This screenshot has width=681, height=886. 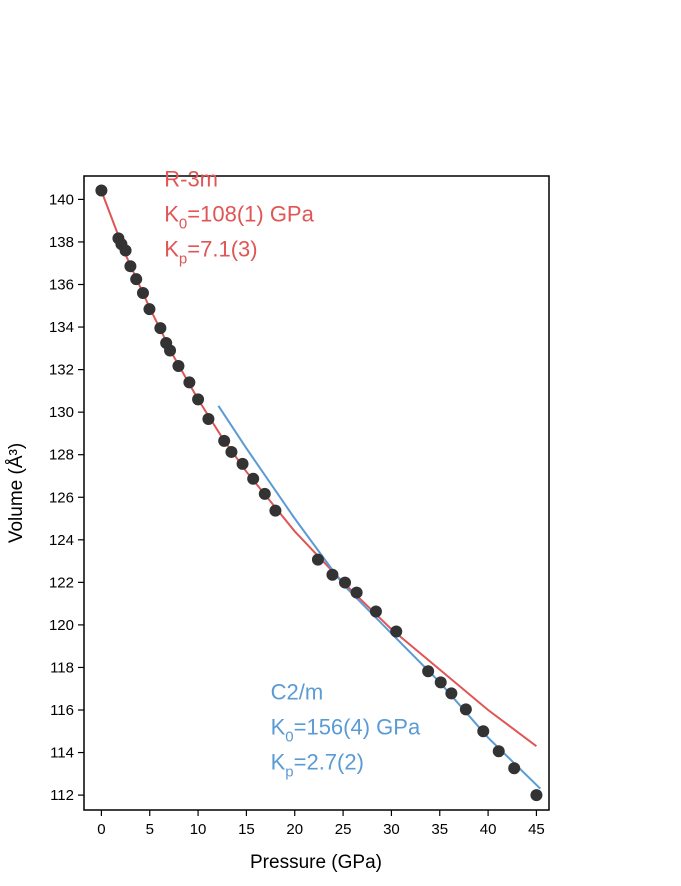 I want to click on x-tick-label: 20, so click(x=294, y=829).